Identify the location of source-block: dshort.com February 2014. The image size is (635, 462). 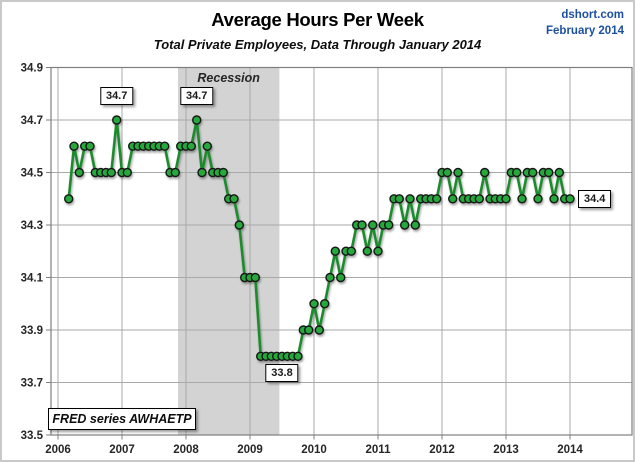
(585, 23).